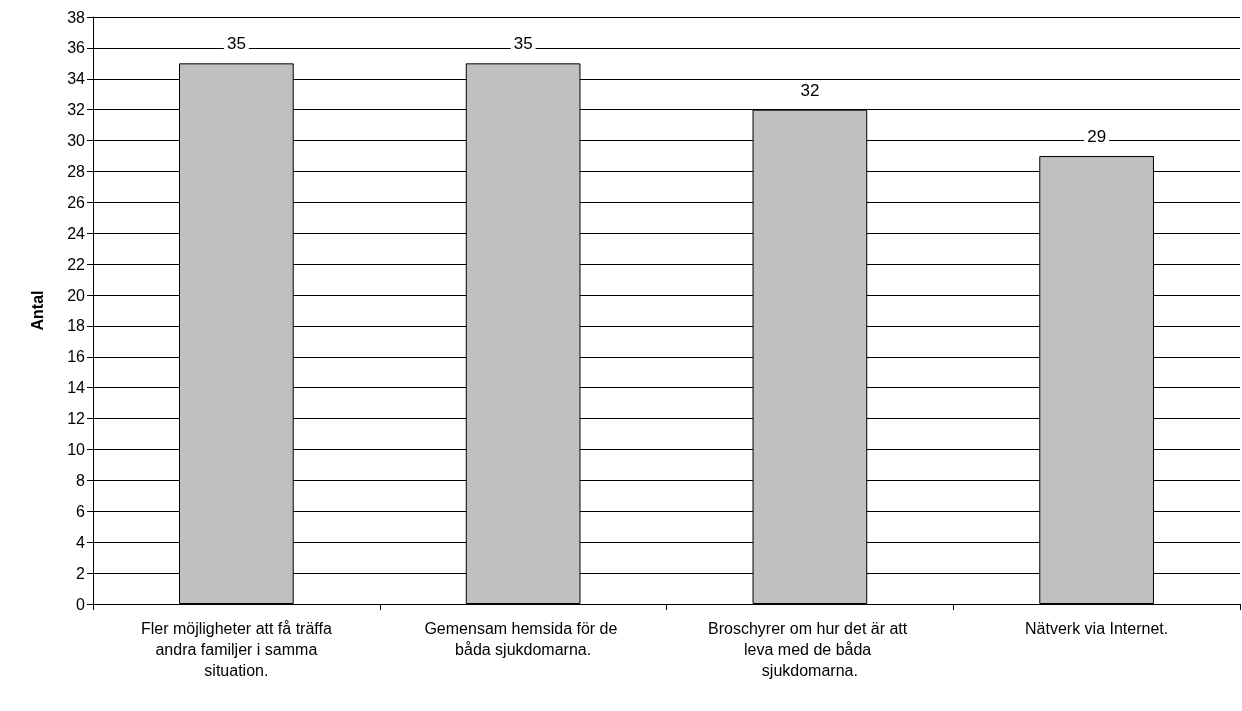  I want to click on y-tick-label: 30, so click(76, 141).